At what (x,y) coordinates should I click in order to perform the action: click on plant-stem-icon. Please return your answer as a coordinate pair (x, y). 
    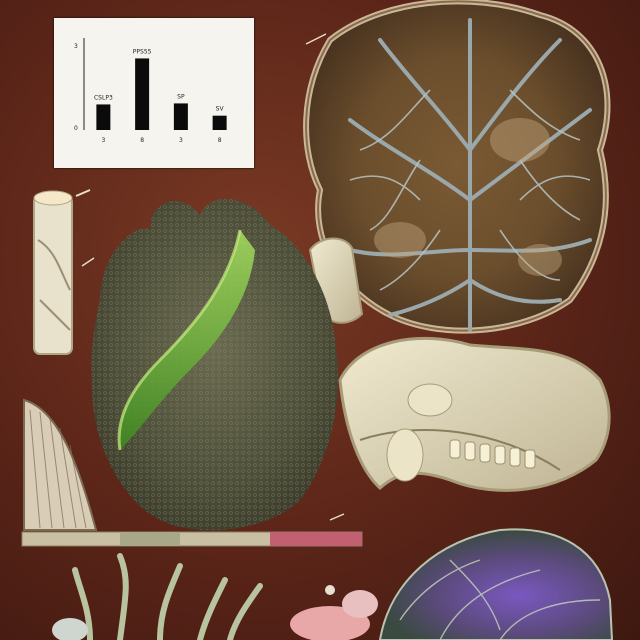
    Looking at the image, I should click on (167, 596).